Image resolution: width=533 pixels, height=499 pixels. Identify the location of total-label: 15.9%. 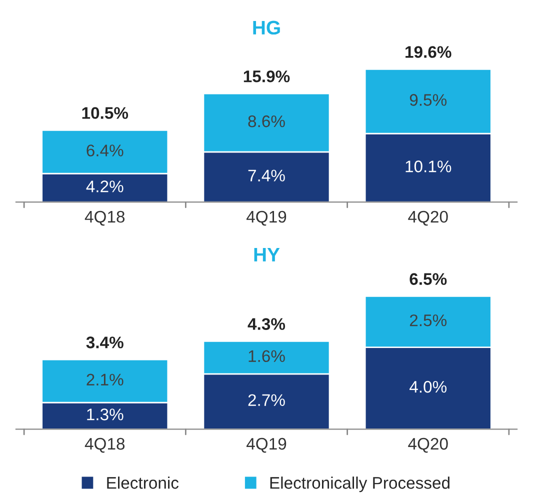
(267, 76).